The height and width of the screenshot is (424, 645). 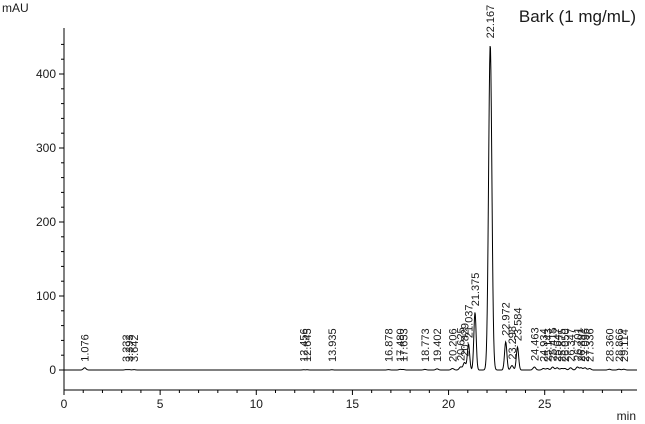 I want to click on peak-label: 19.402, so click(x=438, y=345).